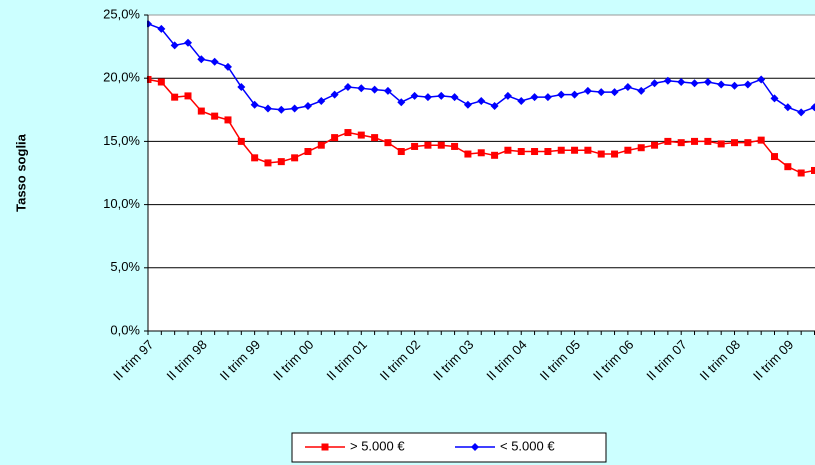 The image size is (815, 465). I want to click on x-tick-label: II trim 07, so click(666, 360).